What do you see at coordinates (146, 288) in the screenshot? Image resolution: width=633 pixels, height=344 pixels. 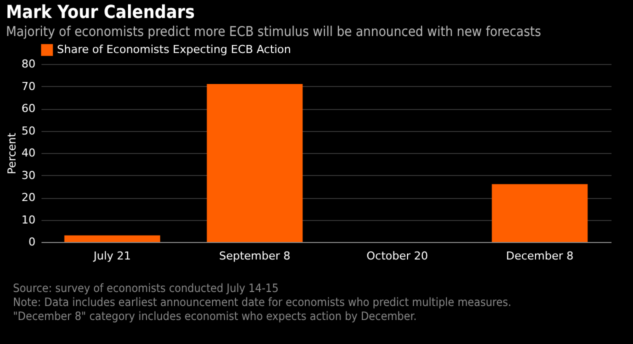 I see `source-note: Source: survey of economists conducted July 14-15` at bounding box center [146, 288].